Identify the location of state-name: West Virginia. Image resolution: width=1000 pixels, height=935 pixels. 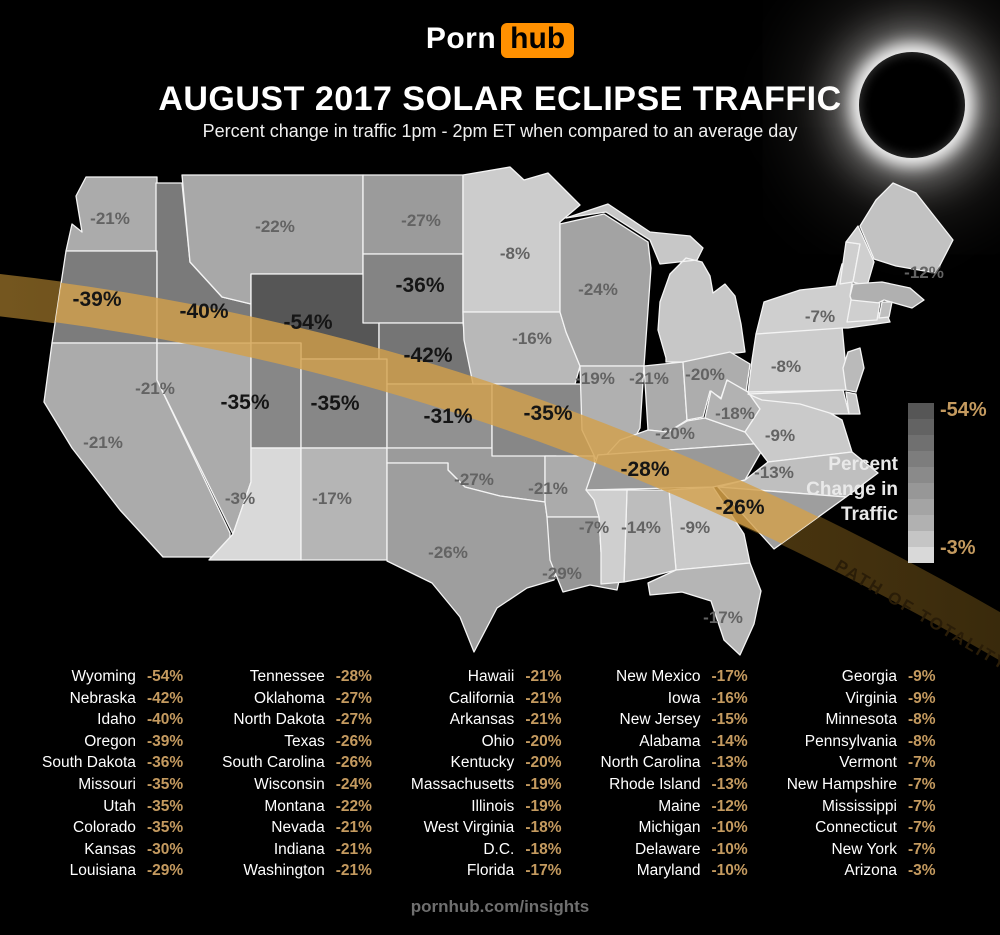
(469, 828).